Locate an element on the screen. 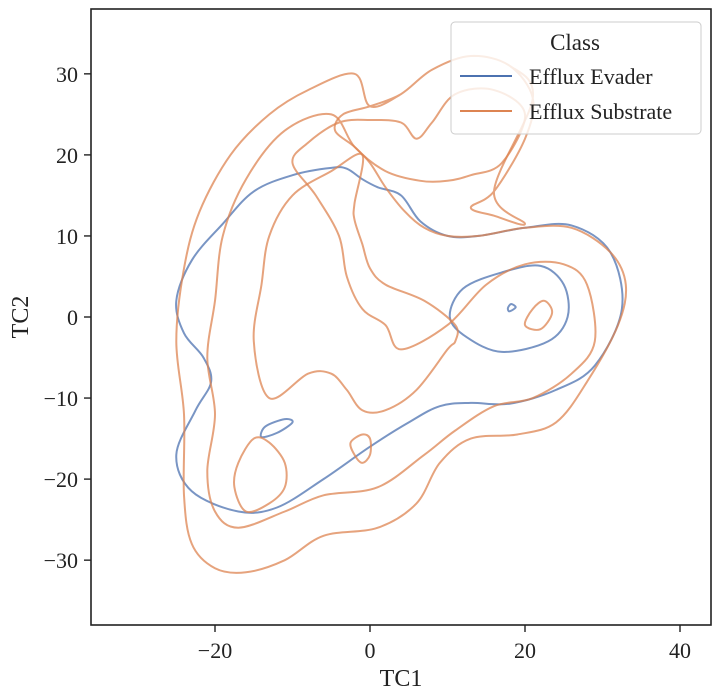 The height and width of the screenshot is (700, 721). legend-box is located at coordinates (576, 78).